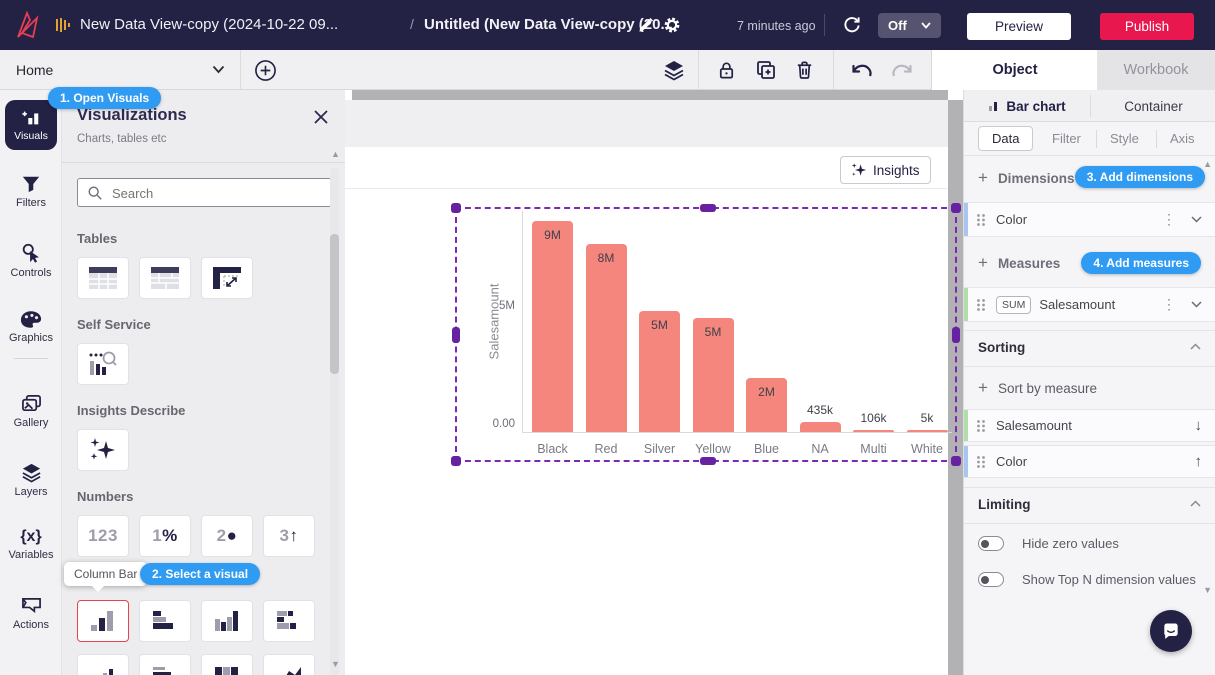 Image resolution: width=1215 pixels, height=675 pixels. Describe the element at coordinates (334, 304) in the screenshot. I see `panel-scrollbar-thumb` at that location.